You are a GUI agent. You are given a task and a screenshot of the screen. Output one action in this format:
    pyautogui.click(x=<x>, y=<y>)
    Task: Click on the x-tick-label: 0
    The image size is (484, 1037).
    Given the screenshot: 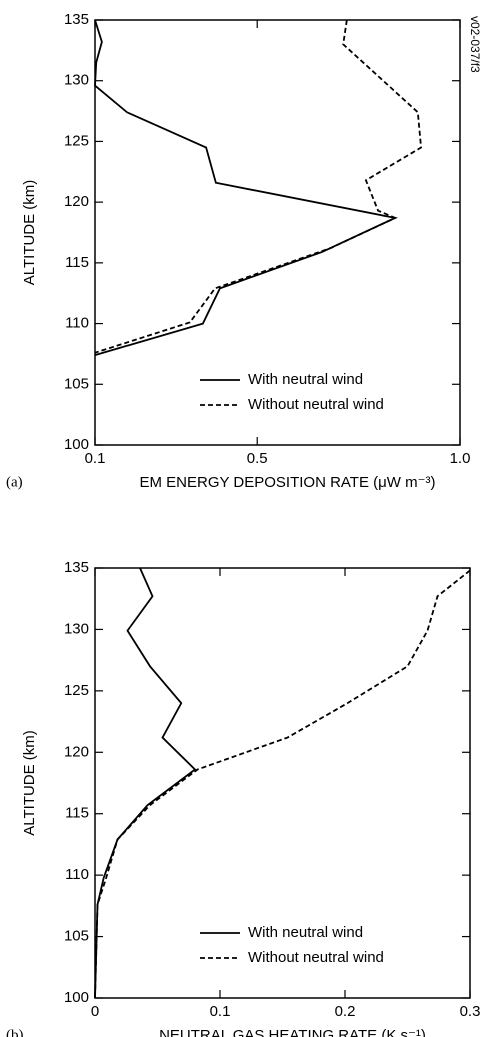 What is the action you would take?
    pyautogui.click(x=95, y=1011)
    